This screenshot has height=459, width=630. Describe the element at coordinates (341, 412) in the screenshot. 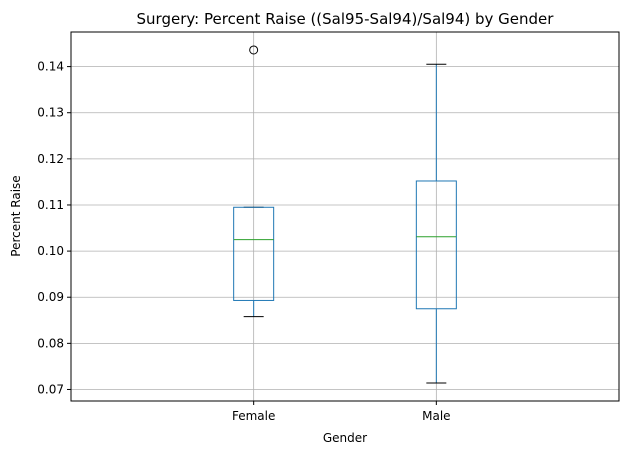

I see `x-axis-ticks: Female Male` at that location.